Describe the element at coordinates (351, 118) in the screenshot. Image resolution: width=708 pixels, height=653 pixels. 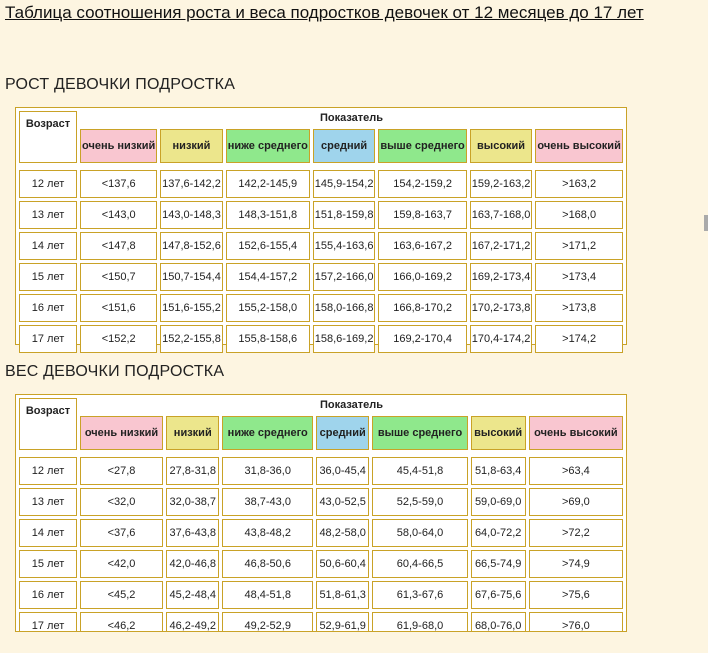
I see `indicator-header: Показатель` at that location.